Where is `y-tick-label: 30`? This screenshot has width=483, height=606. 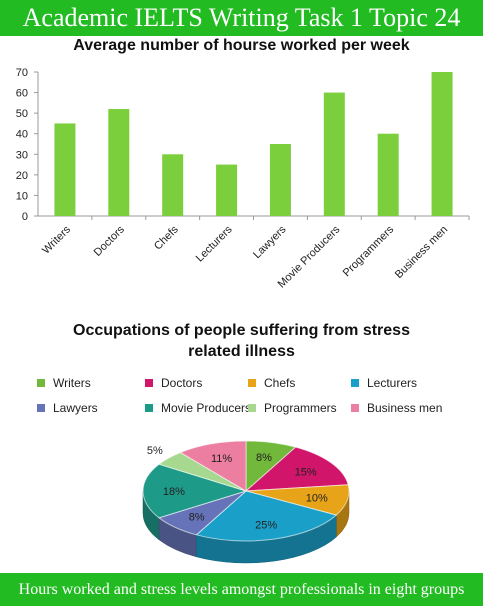
y-tick-label: 30 is located at coordinates (22, 155).